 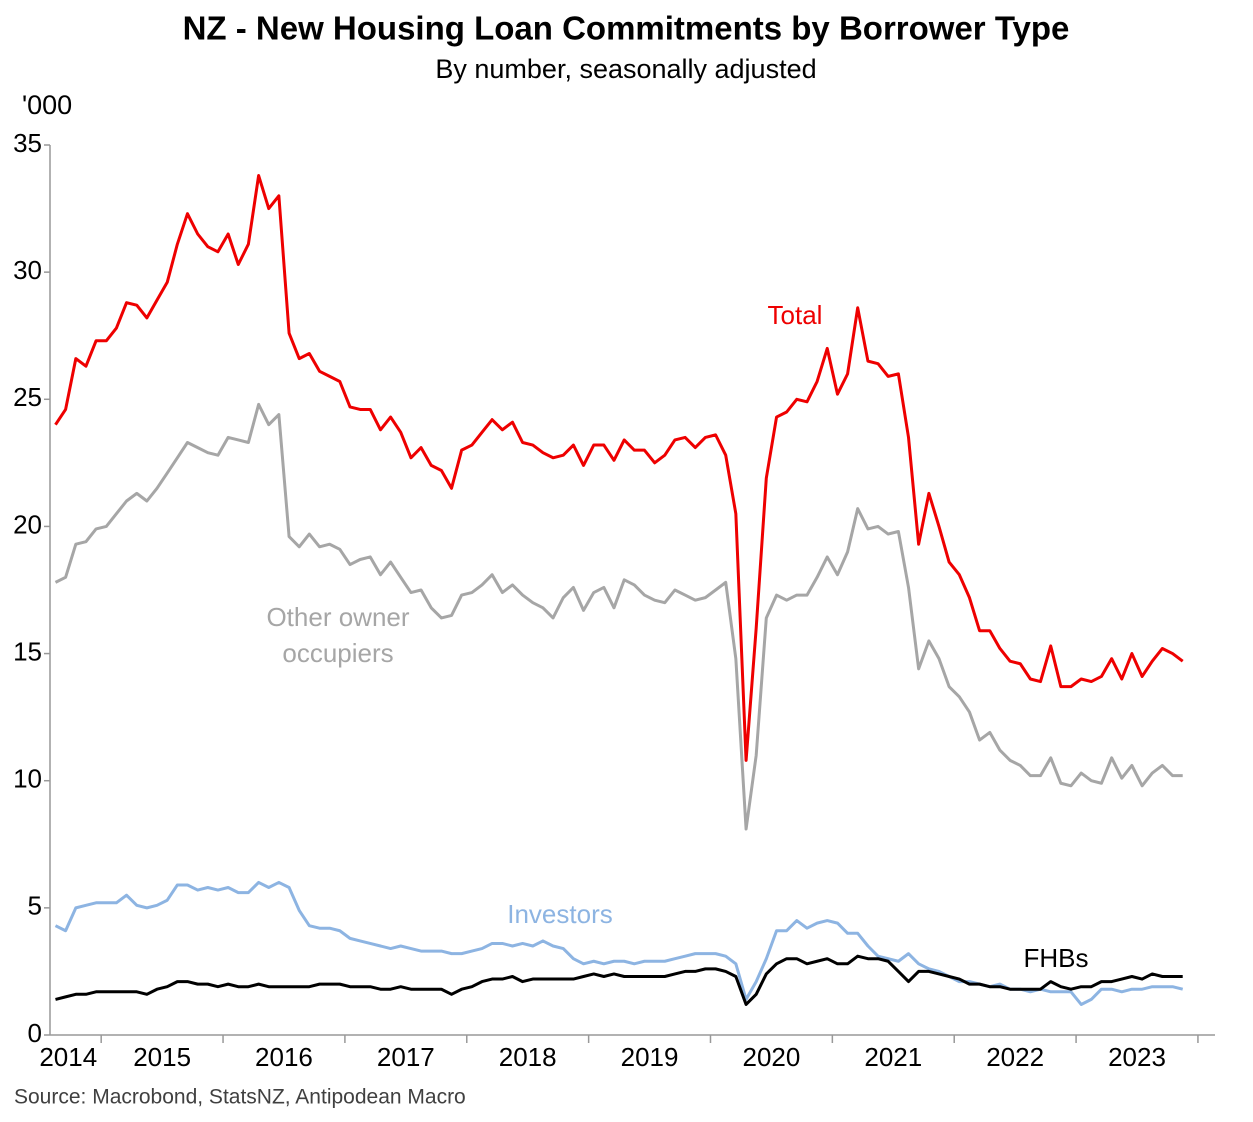 I want to click on y-tick-label: 15, so click(x=27, y=651).